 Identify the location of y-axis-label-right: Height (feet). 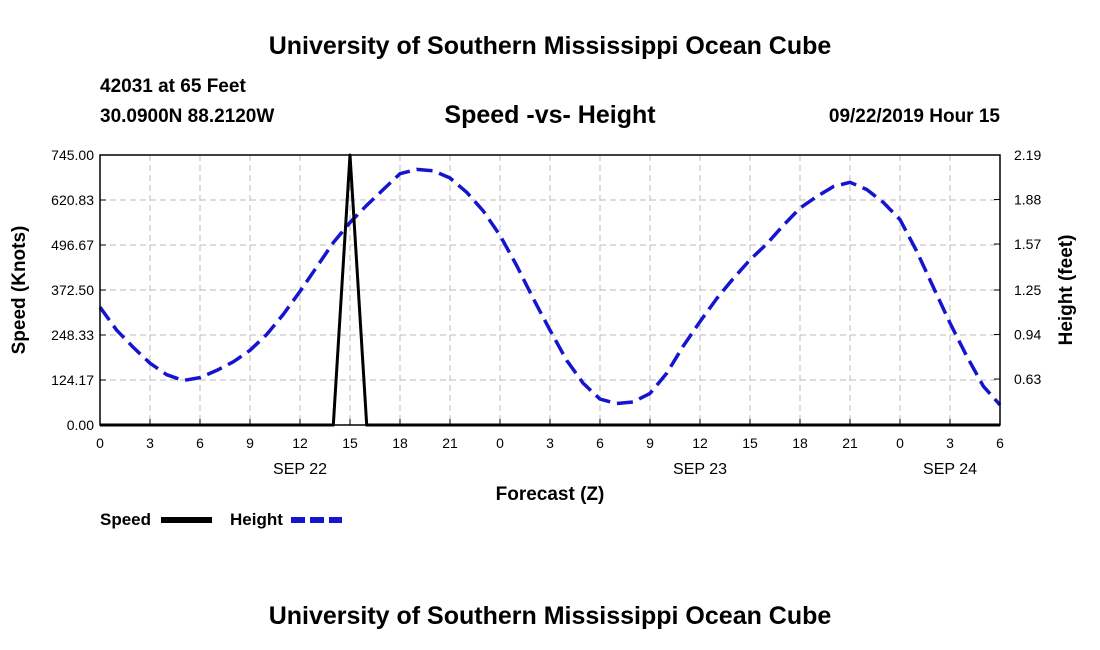
(1066, 290).